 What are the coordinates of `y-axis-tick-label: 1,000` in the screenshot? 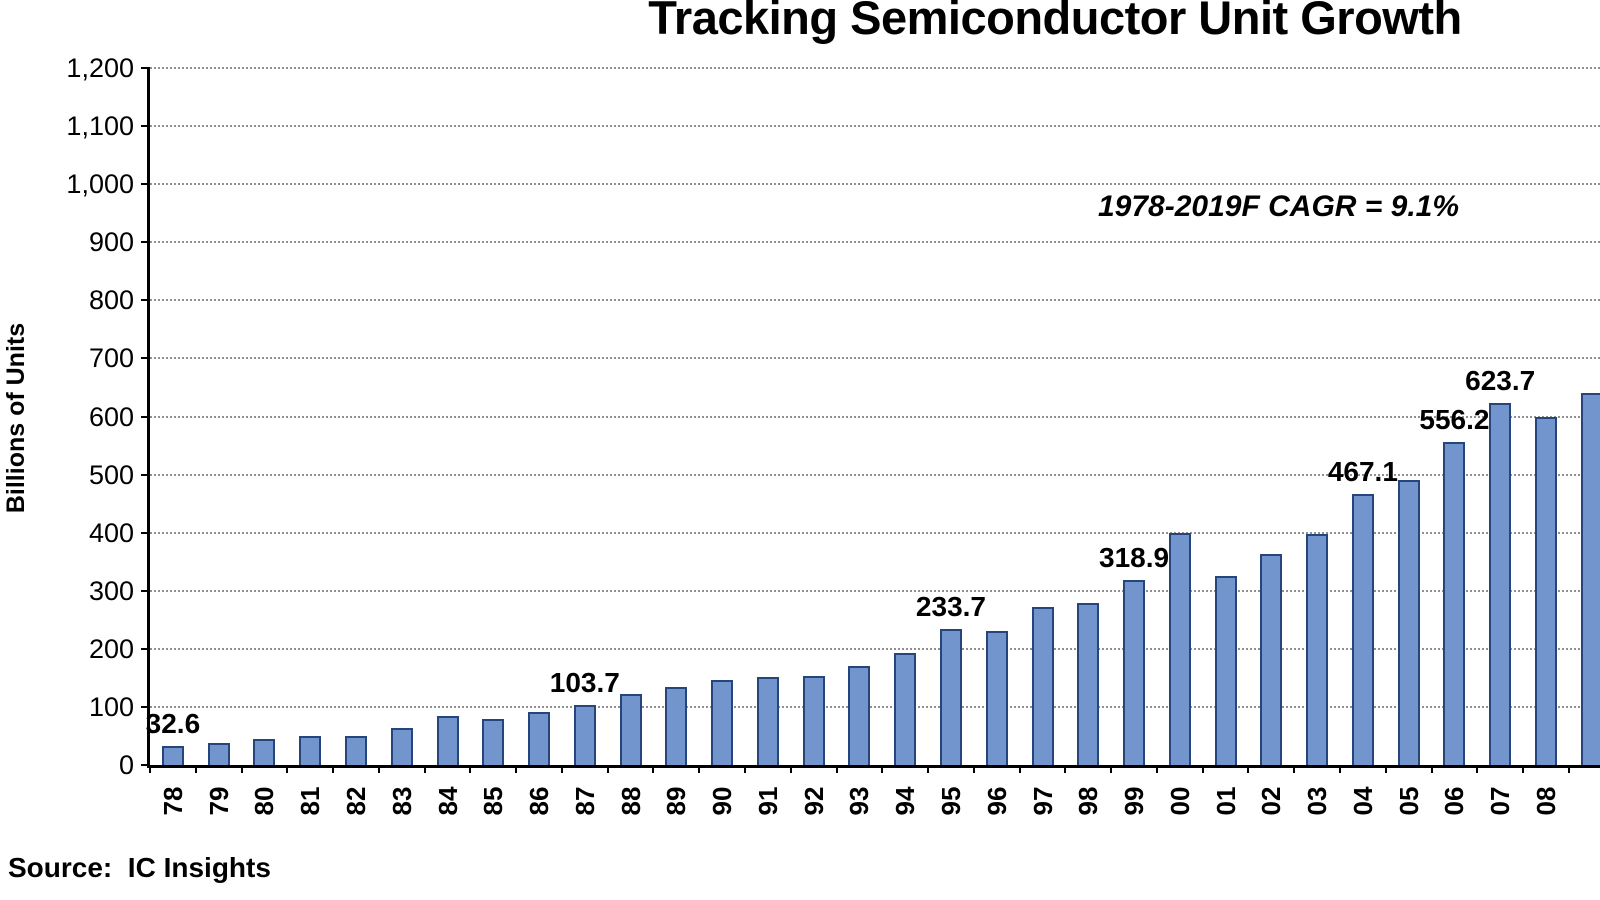 It's located at (100, 184).